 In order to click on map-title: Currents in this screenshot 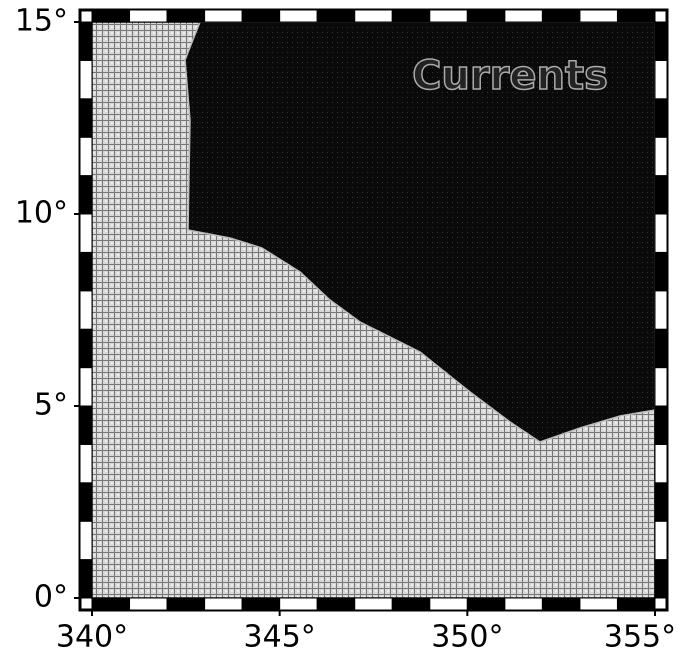, I will do `click(510, 76)`.